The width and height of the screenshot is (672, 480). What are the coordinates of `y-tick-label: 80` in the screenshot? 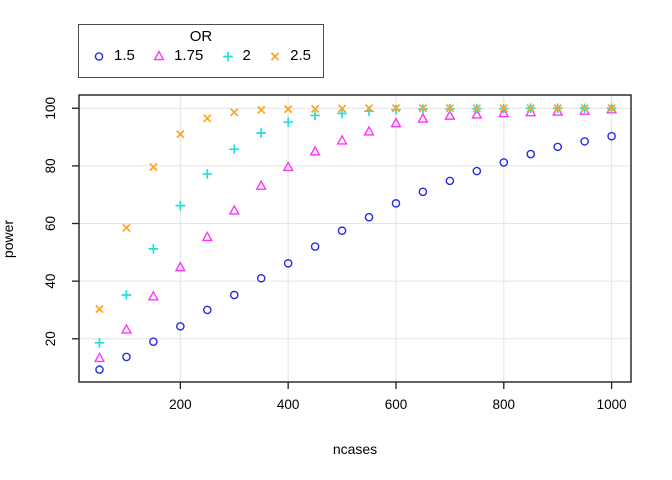 It's located at (50, 165).